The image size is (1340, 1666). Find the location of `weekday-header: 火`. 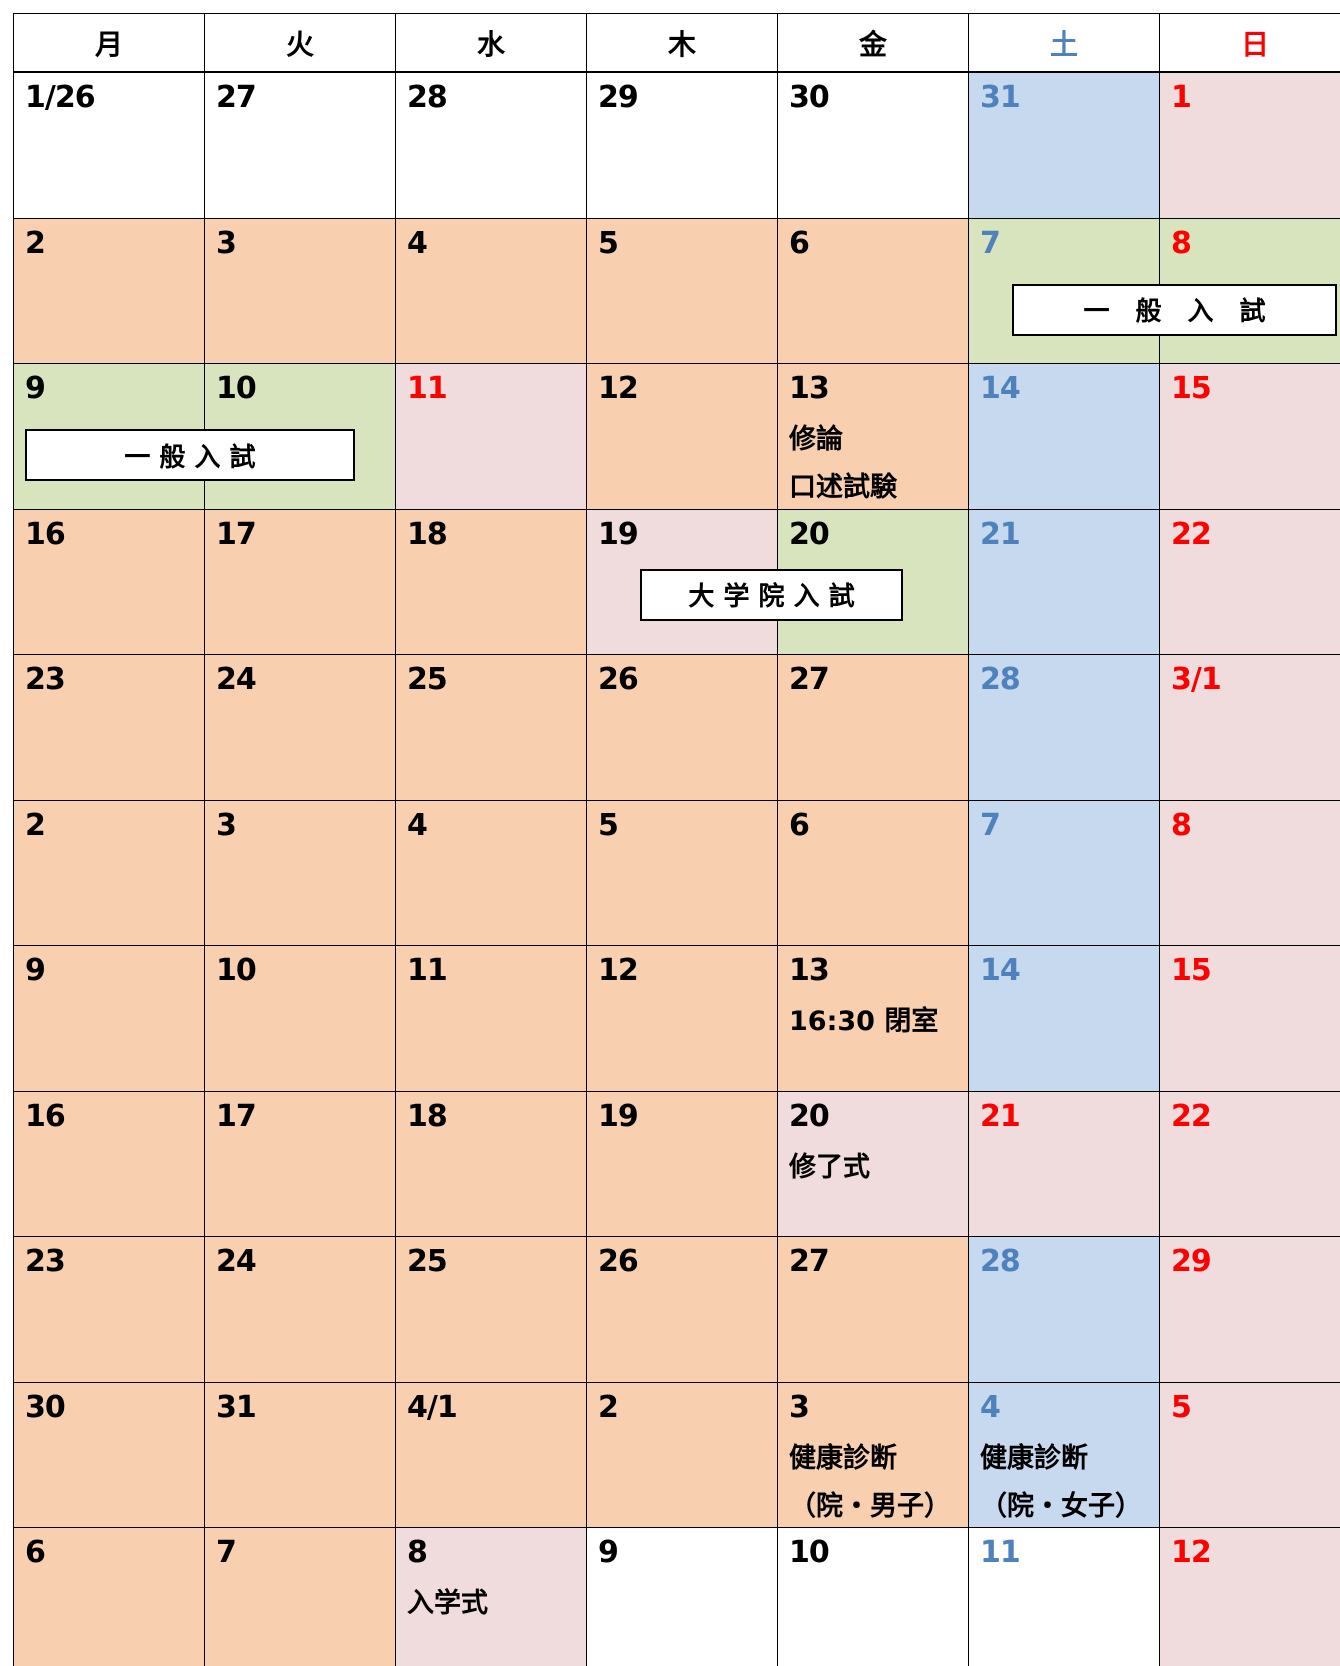

weekday-header: 火 is located at coordinates (300, 42).